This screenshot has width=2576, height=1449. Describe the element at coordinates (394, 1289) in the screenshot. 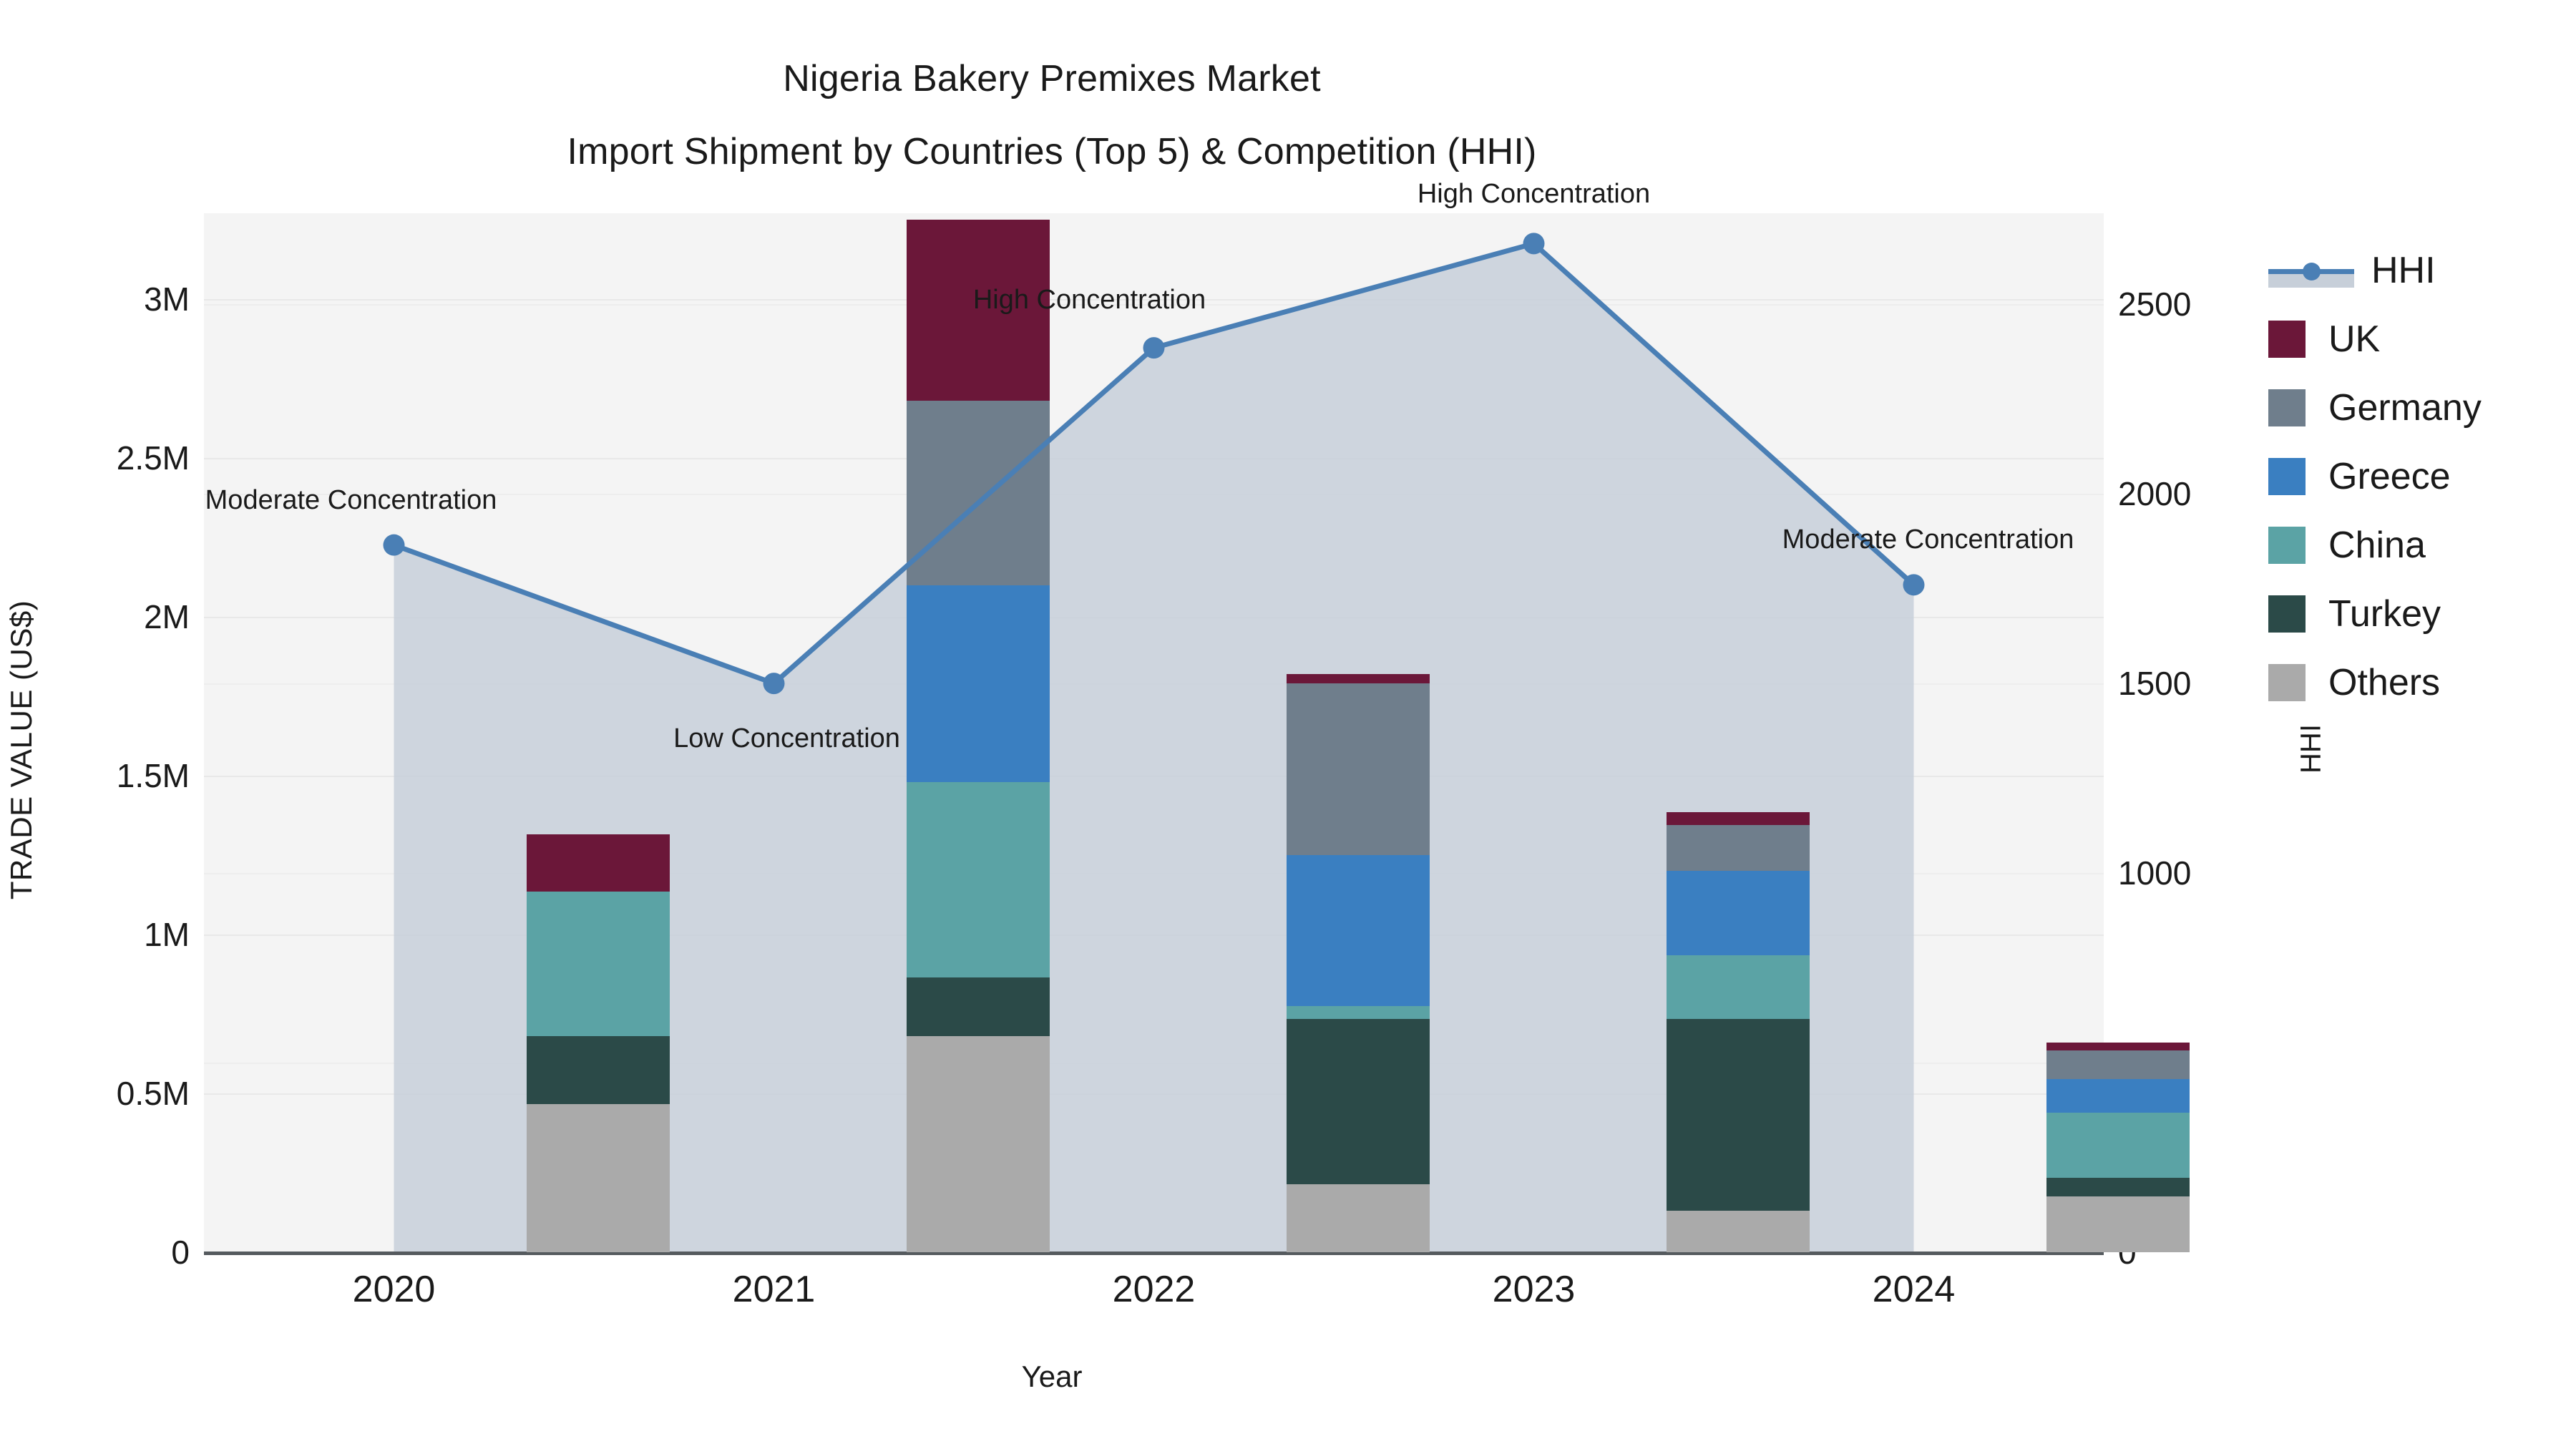

I see `x-axis-tick-2020: 2020` at that location.